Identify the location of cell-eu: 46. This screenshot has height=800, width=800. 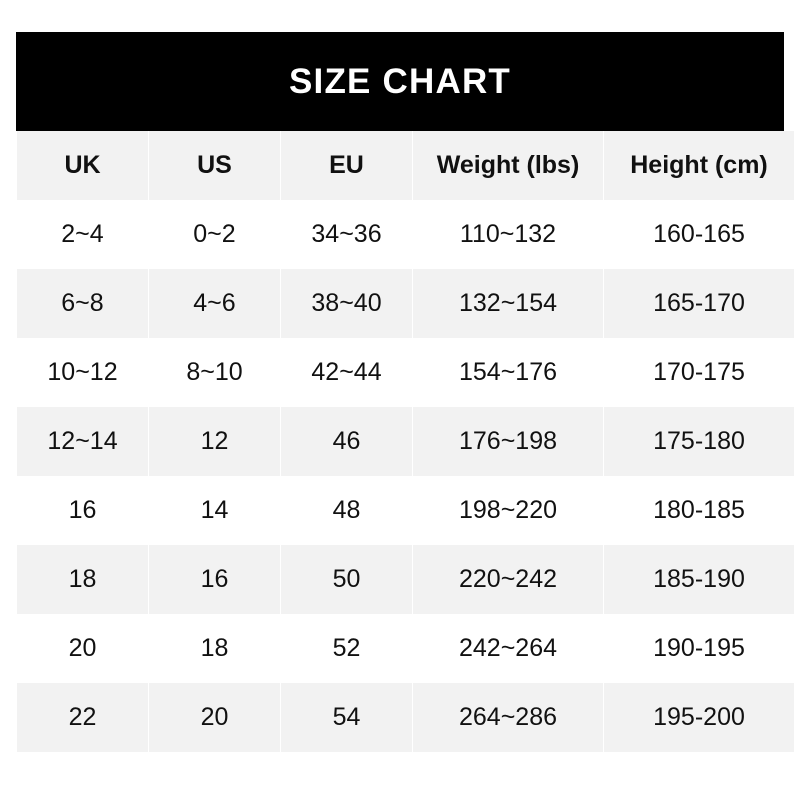
(346, 441).